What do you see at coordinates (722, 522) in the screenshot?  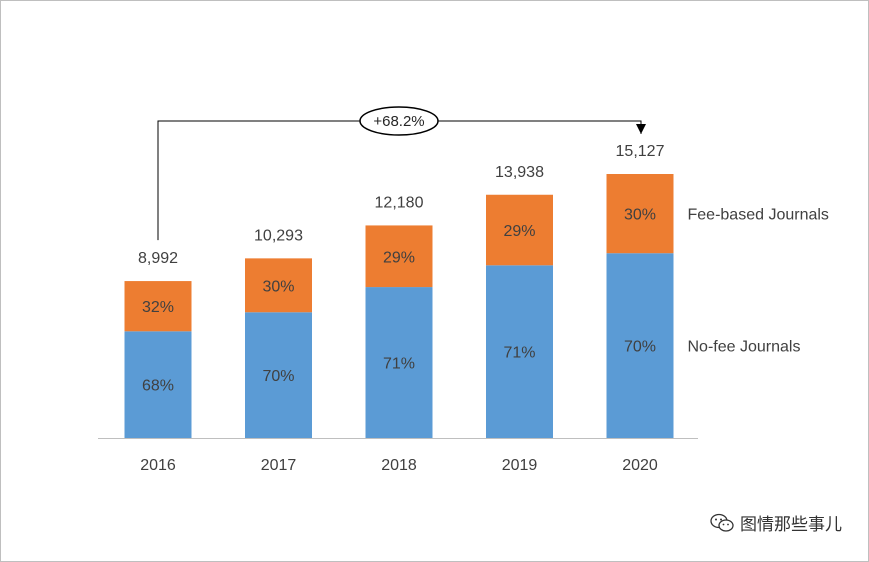 I see `wechat-icon` at bounding box center [722, 522].